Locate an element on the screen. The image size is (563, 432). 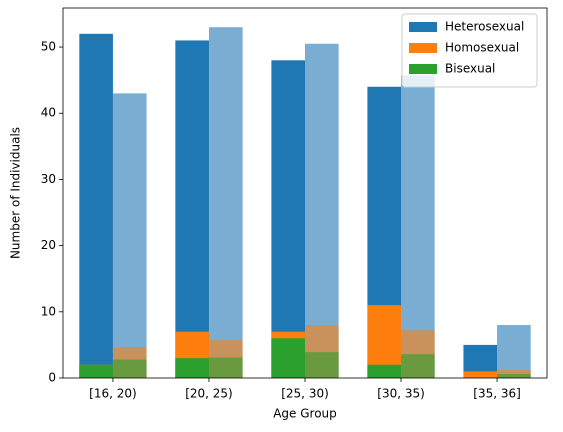
x-tick-label: [25, 30) is located at coordinates (305, 394).